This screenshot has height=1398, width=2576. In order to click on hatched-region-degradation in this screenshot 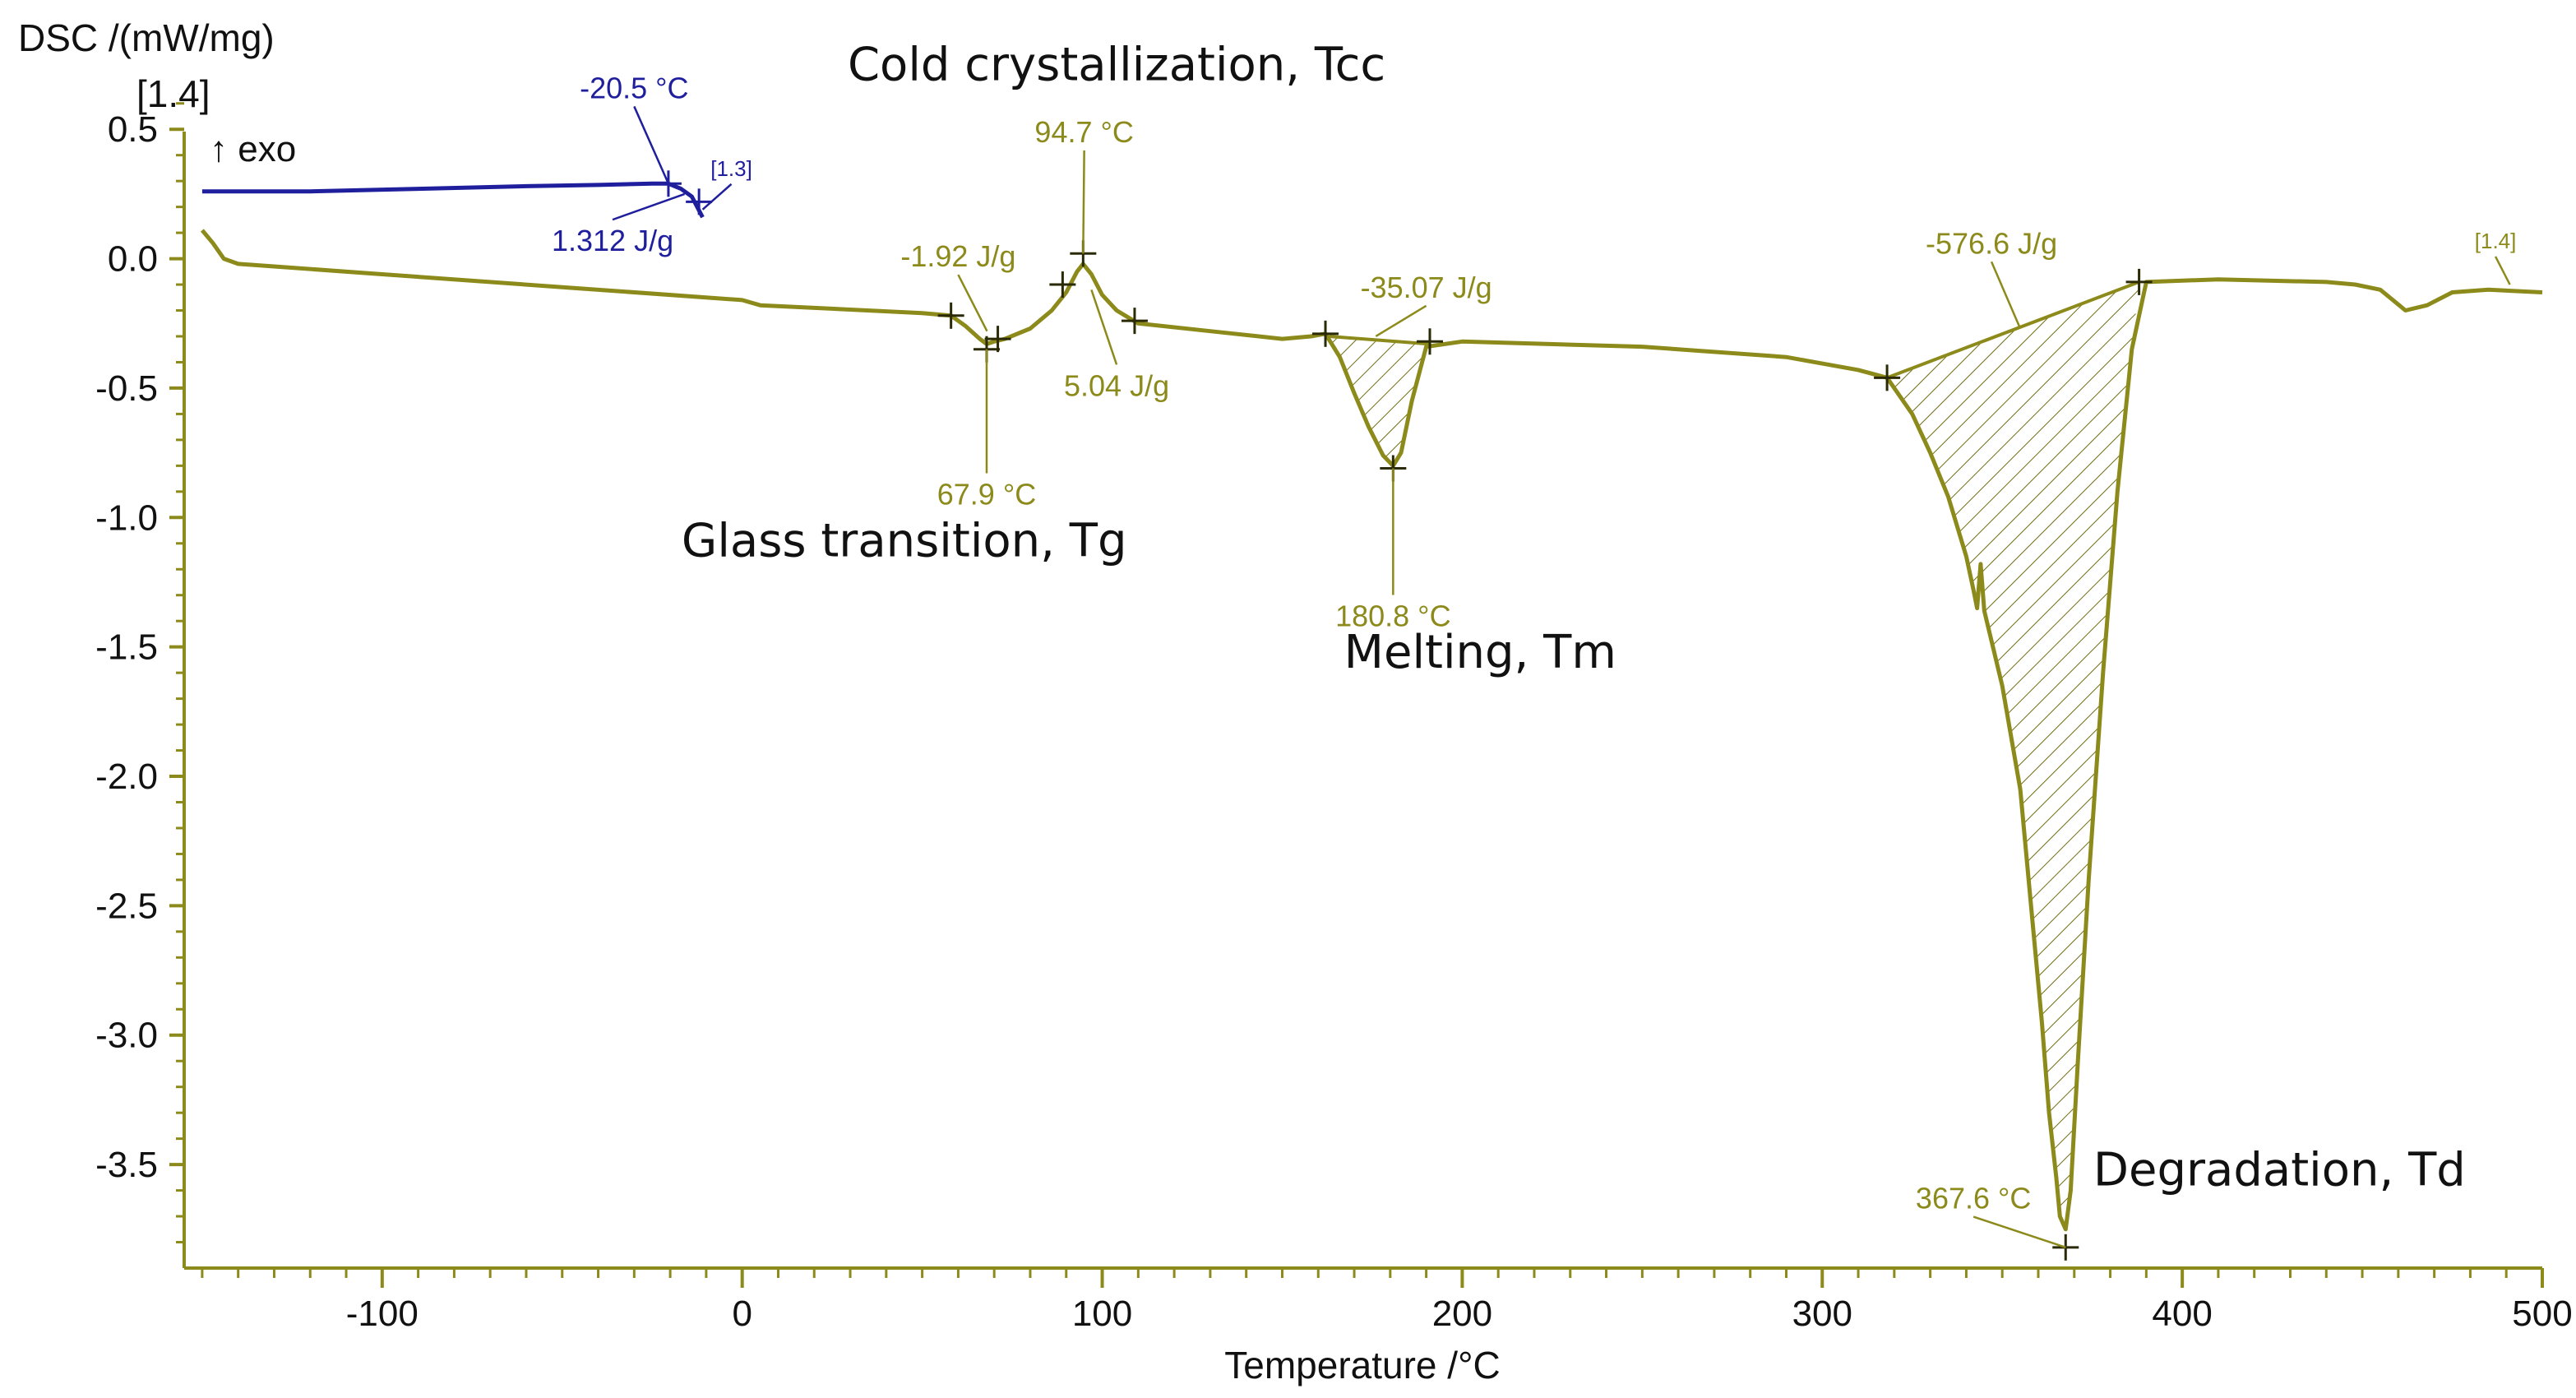, I will do `click(2013, 755)`.